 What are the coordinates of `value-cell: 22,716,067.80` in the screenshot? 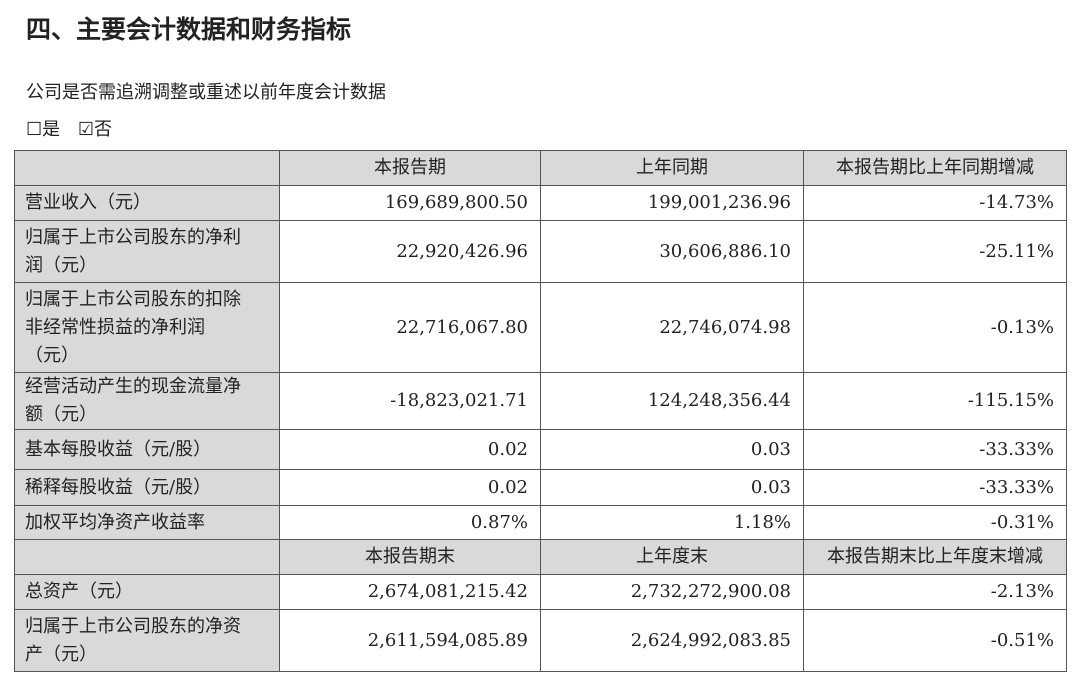 It's located at (410, 327).